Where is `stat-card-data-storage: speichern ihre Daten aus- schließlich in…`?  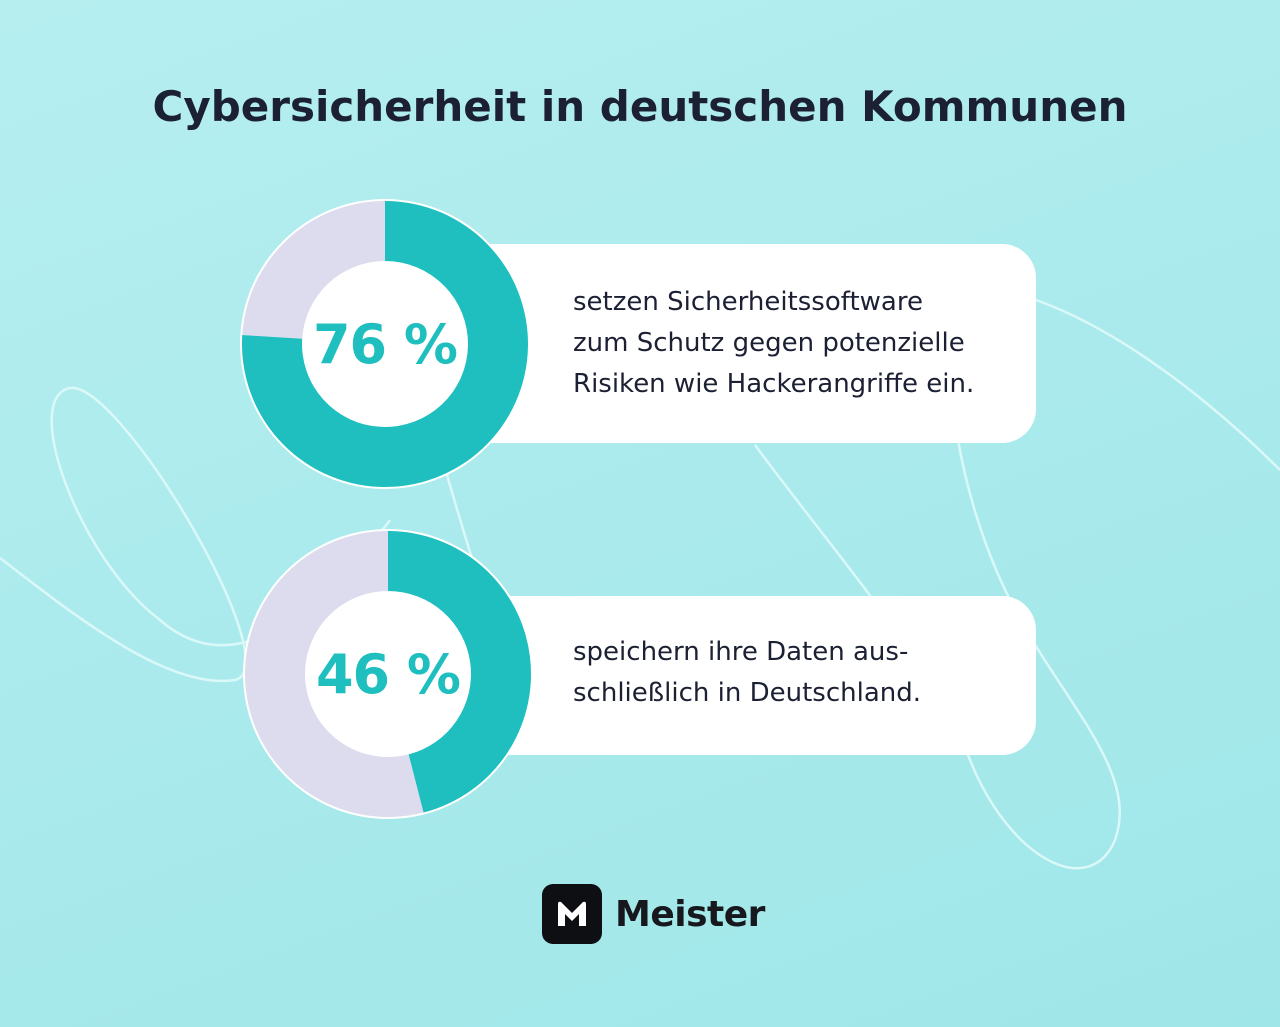 stat-card-data-storage: speichern ihre Daten aus- schließlich in… is located at coordinates (738, 675).